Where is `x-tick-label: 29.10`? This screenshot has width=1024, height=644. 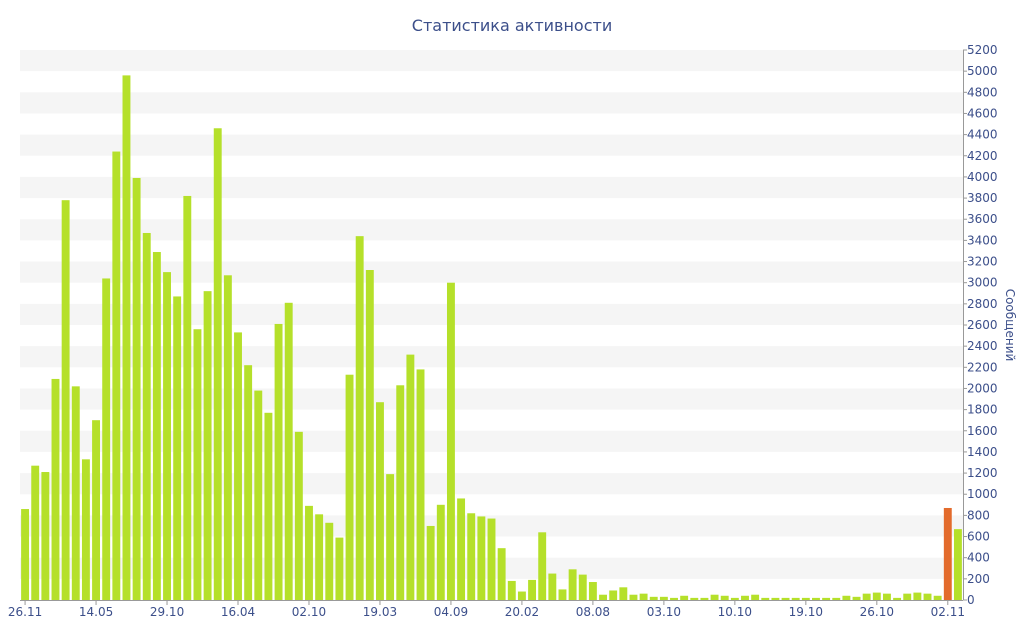 x-tick-label: 29.10 is located at coordinates (167, 612).